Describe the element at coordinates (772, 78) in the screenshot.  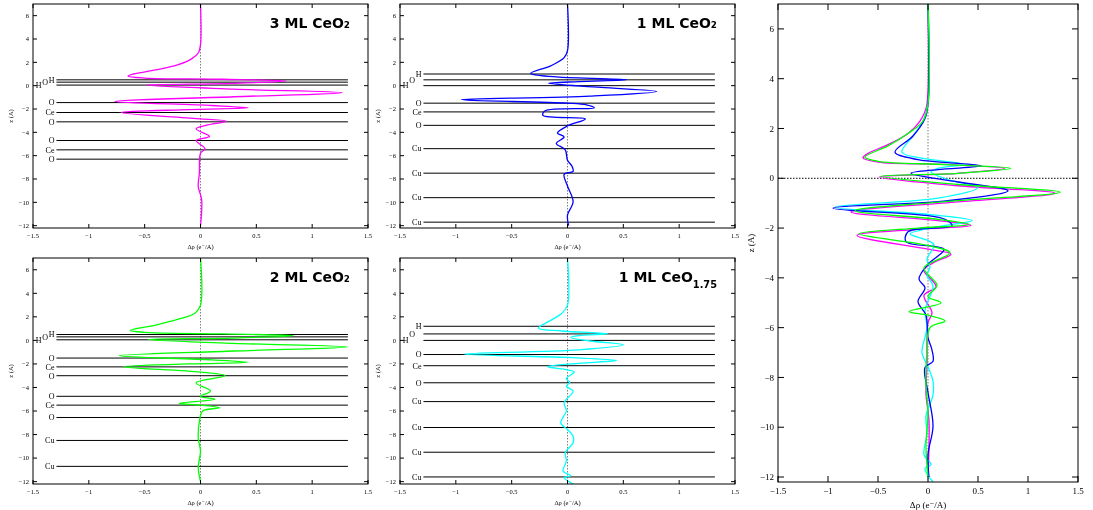
I see `y-tick-label: 4` at that location.